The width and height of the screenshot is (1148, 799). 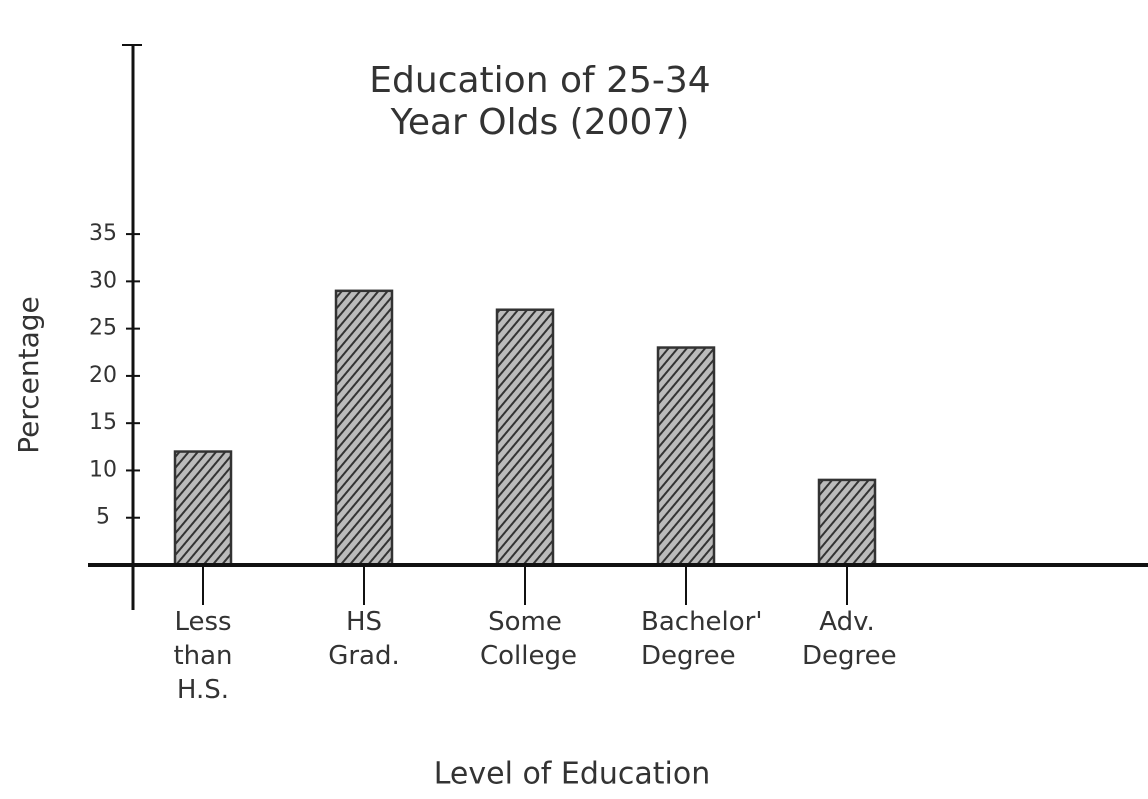 What do you see at coordinates (103, 422) in the screenshot?
I see `y-tick-label: 15` at bounding box center [103, 422].